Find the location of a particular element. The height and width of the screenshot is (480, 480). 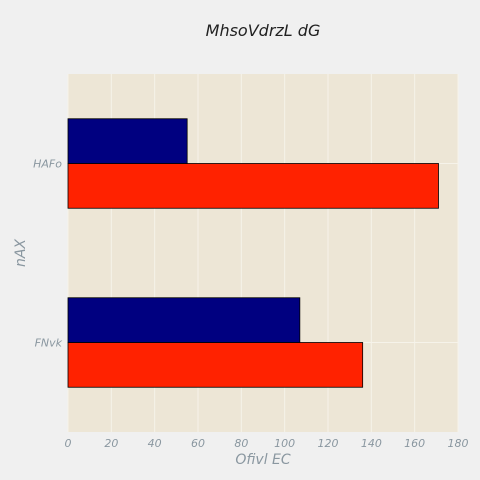

x-axis-label: Ofivl EC is located at coordinates (263, 460).